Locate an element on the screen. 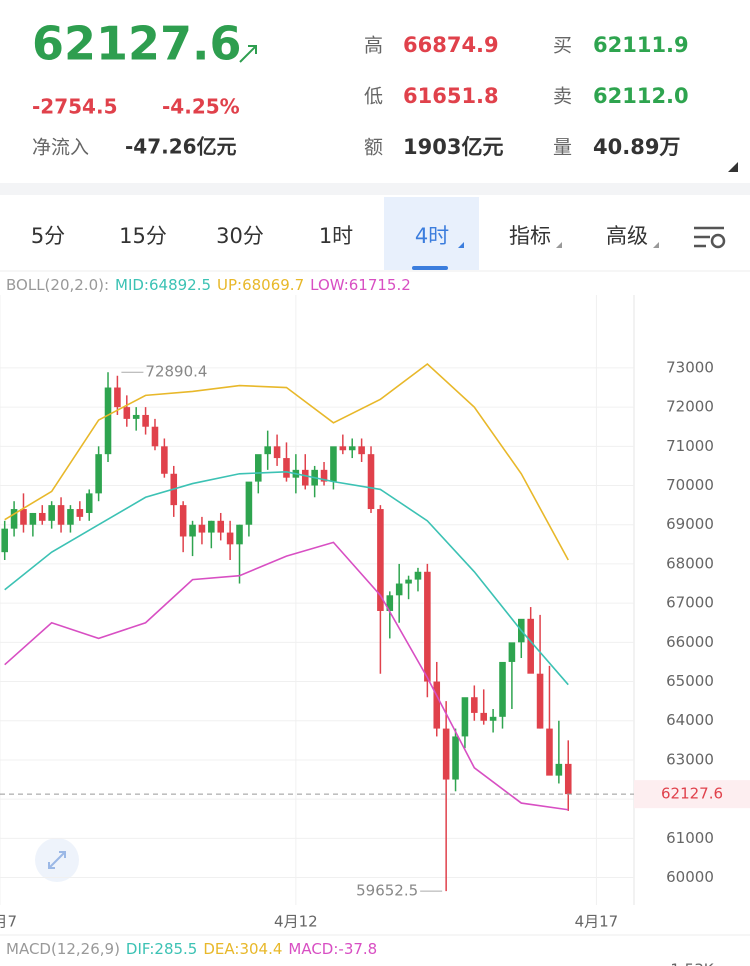  boll-item: BOLL(20,2.0): is located at coordinates (57, 285).